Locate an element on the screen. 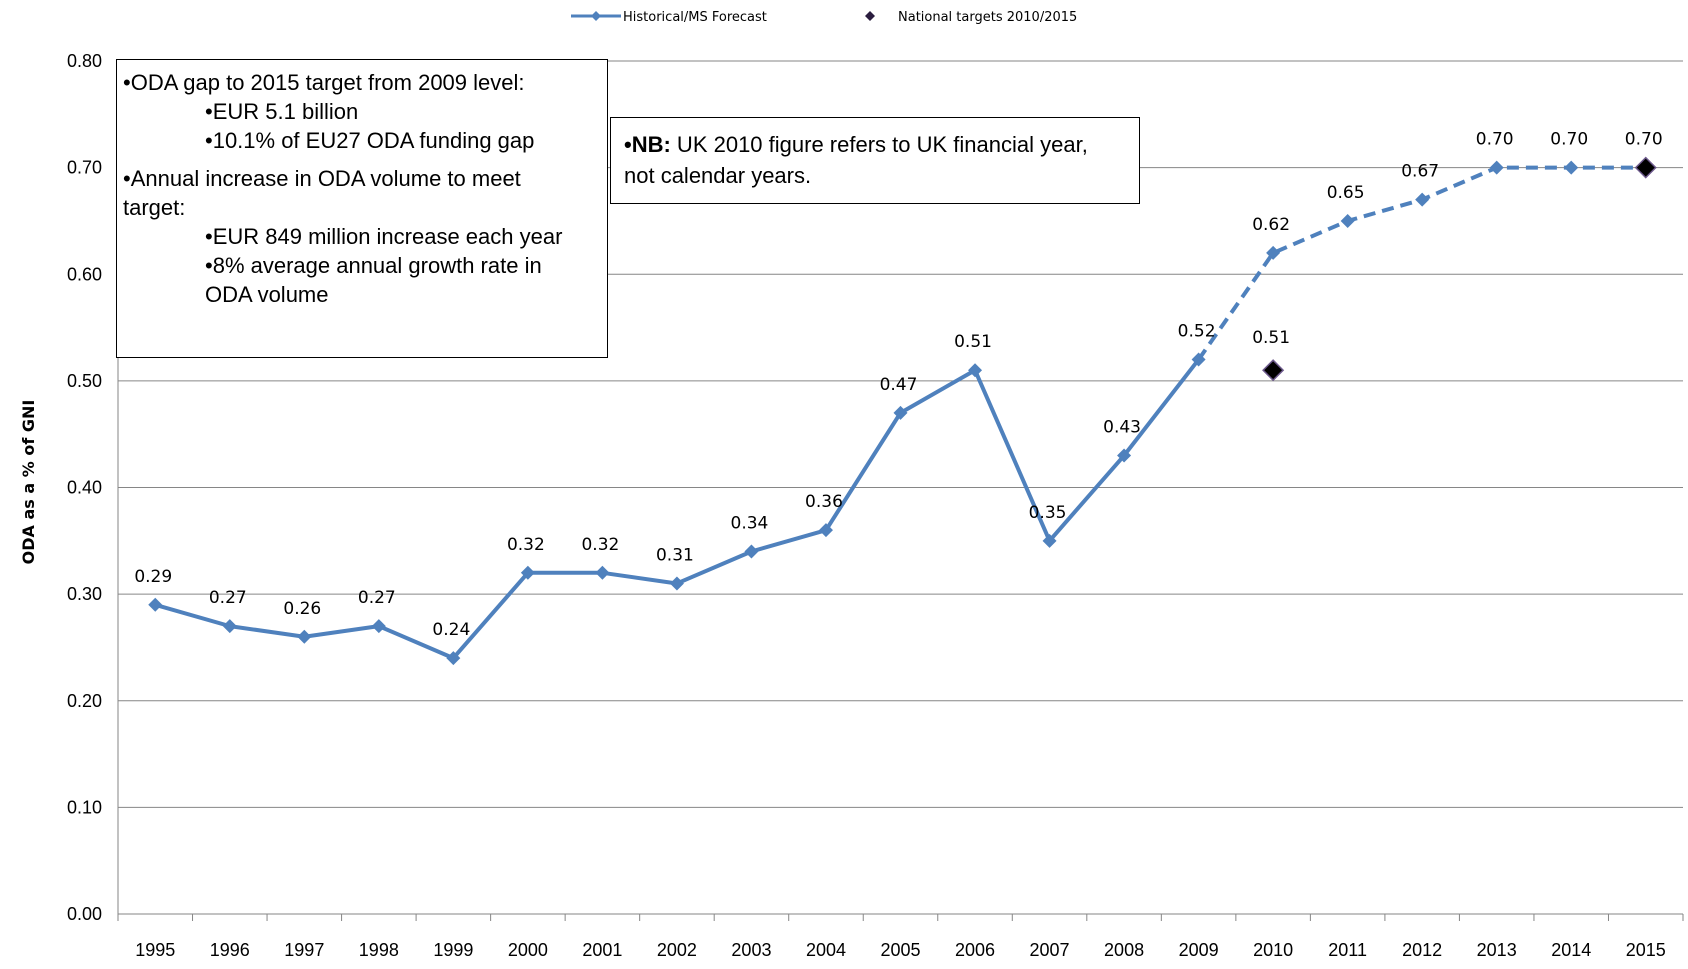 Image resolution: width=1688 pixels, height=969 pixels. data-label: 0.29 is located at coordinates (153, 577).